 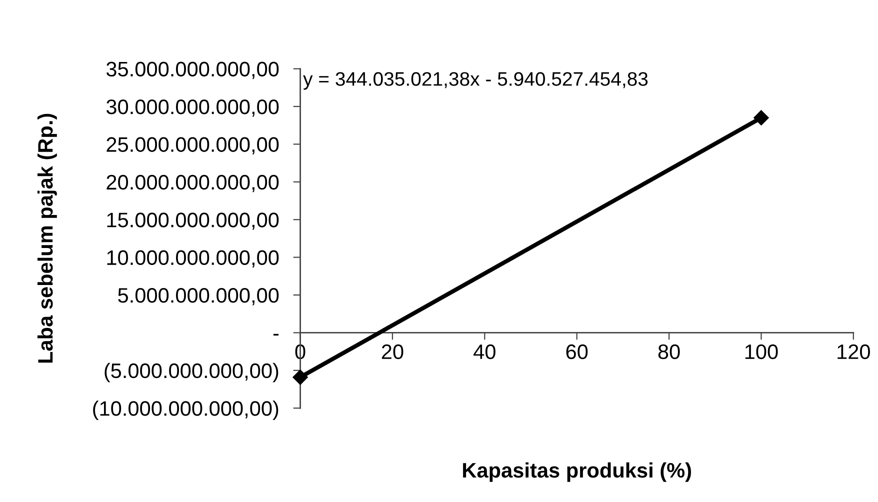 What do you see at coordinates (761, 352) in the screenshot?
I see `x-tick-label: 100` at bounding box center [761, 352].